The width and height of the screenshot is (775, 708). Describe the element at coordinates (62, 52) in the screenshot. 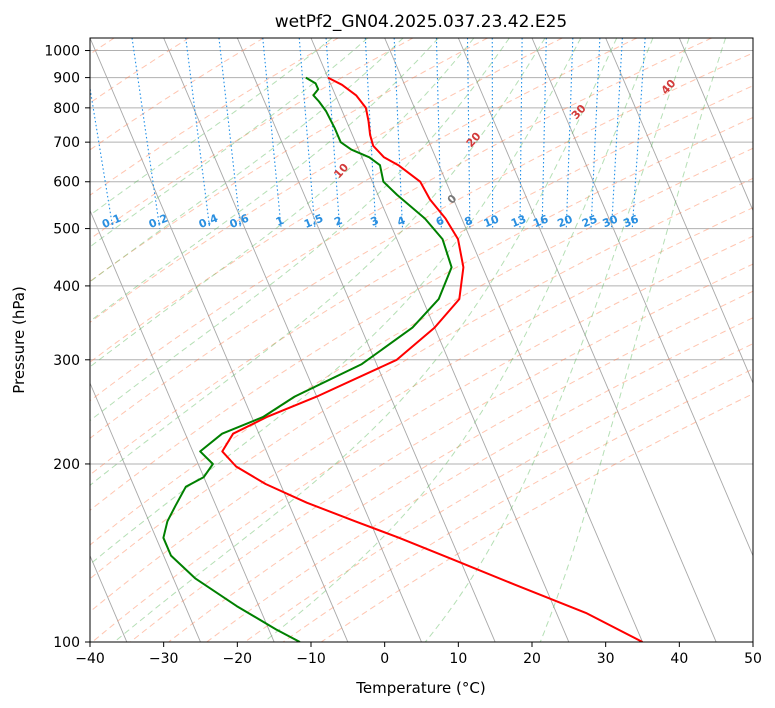

I see `y-tick-label: 1000` at that location.